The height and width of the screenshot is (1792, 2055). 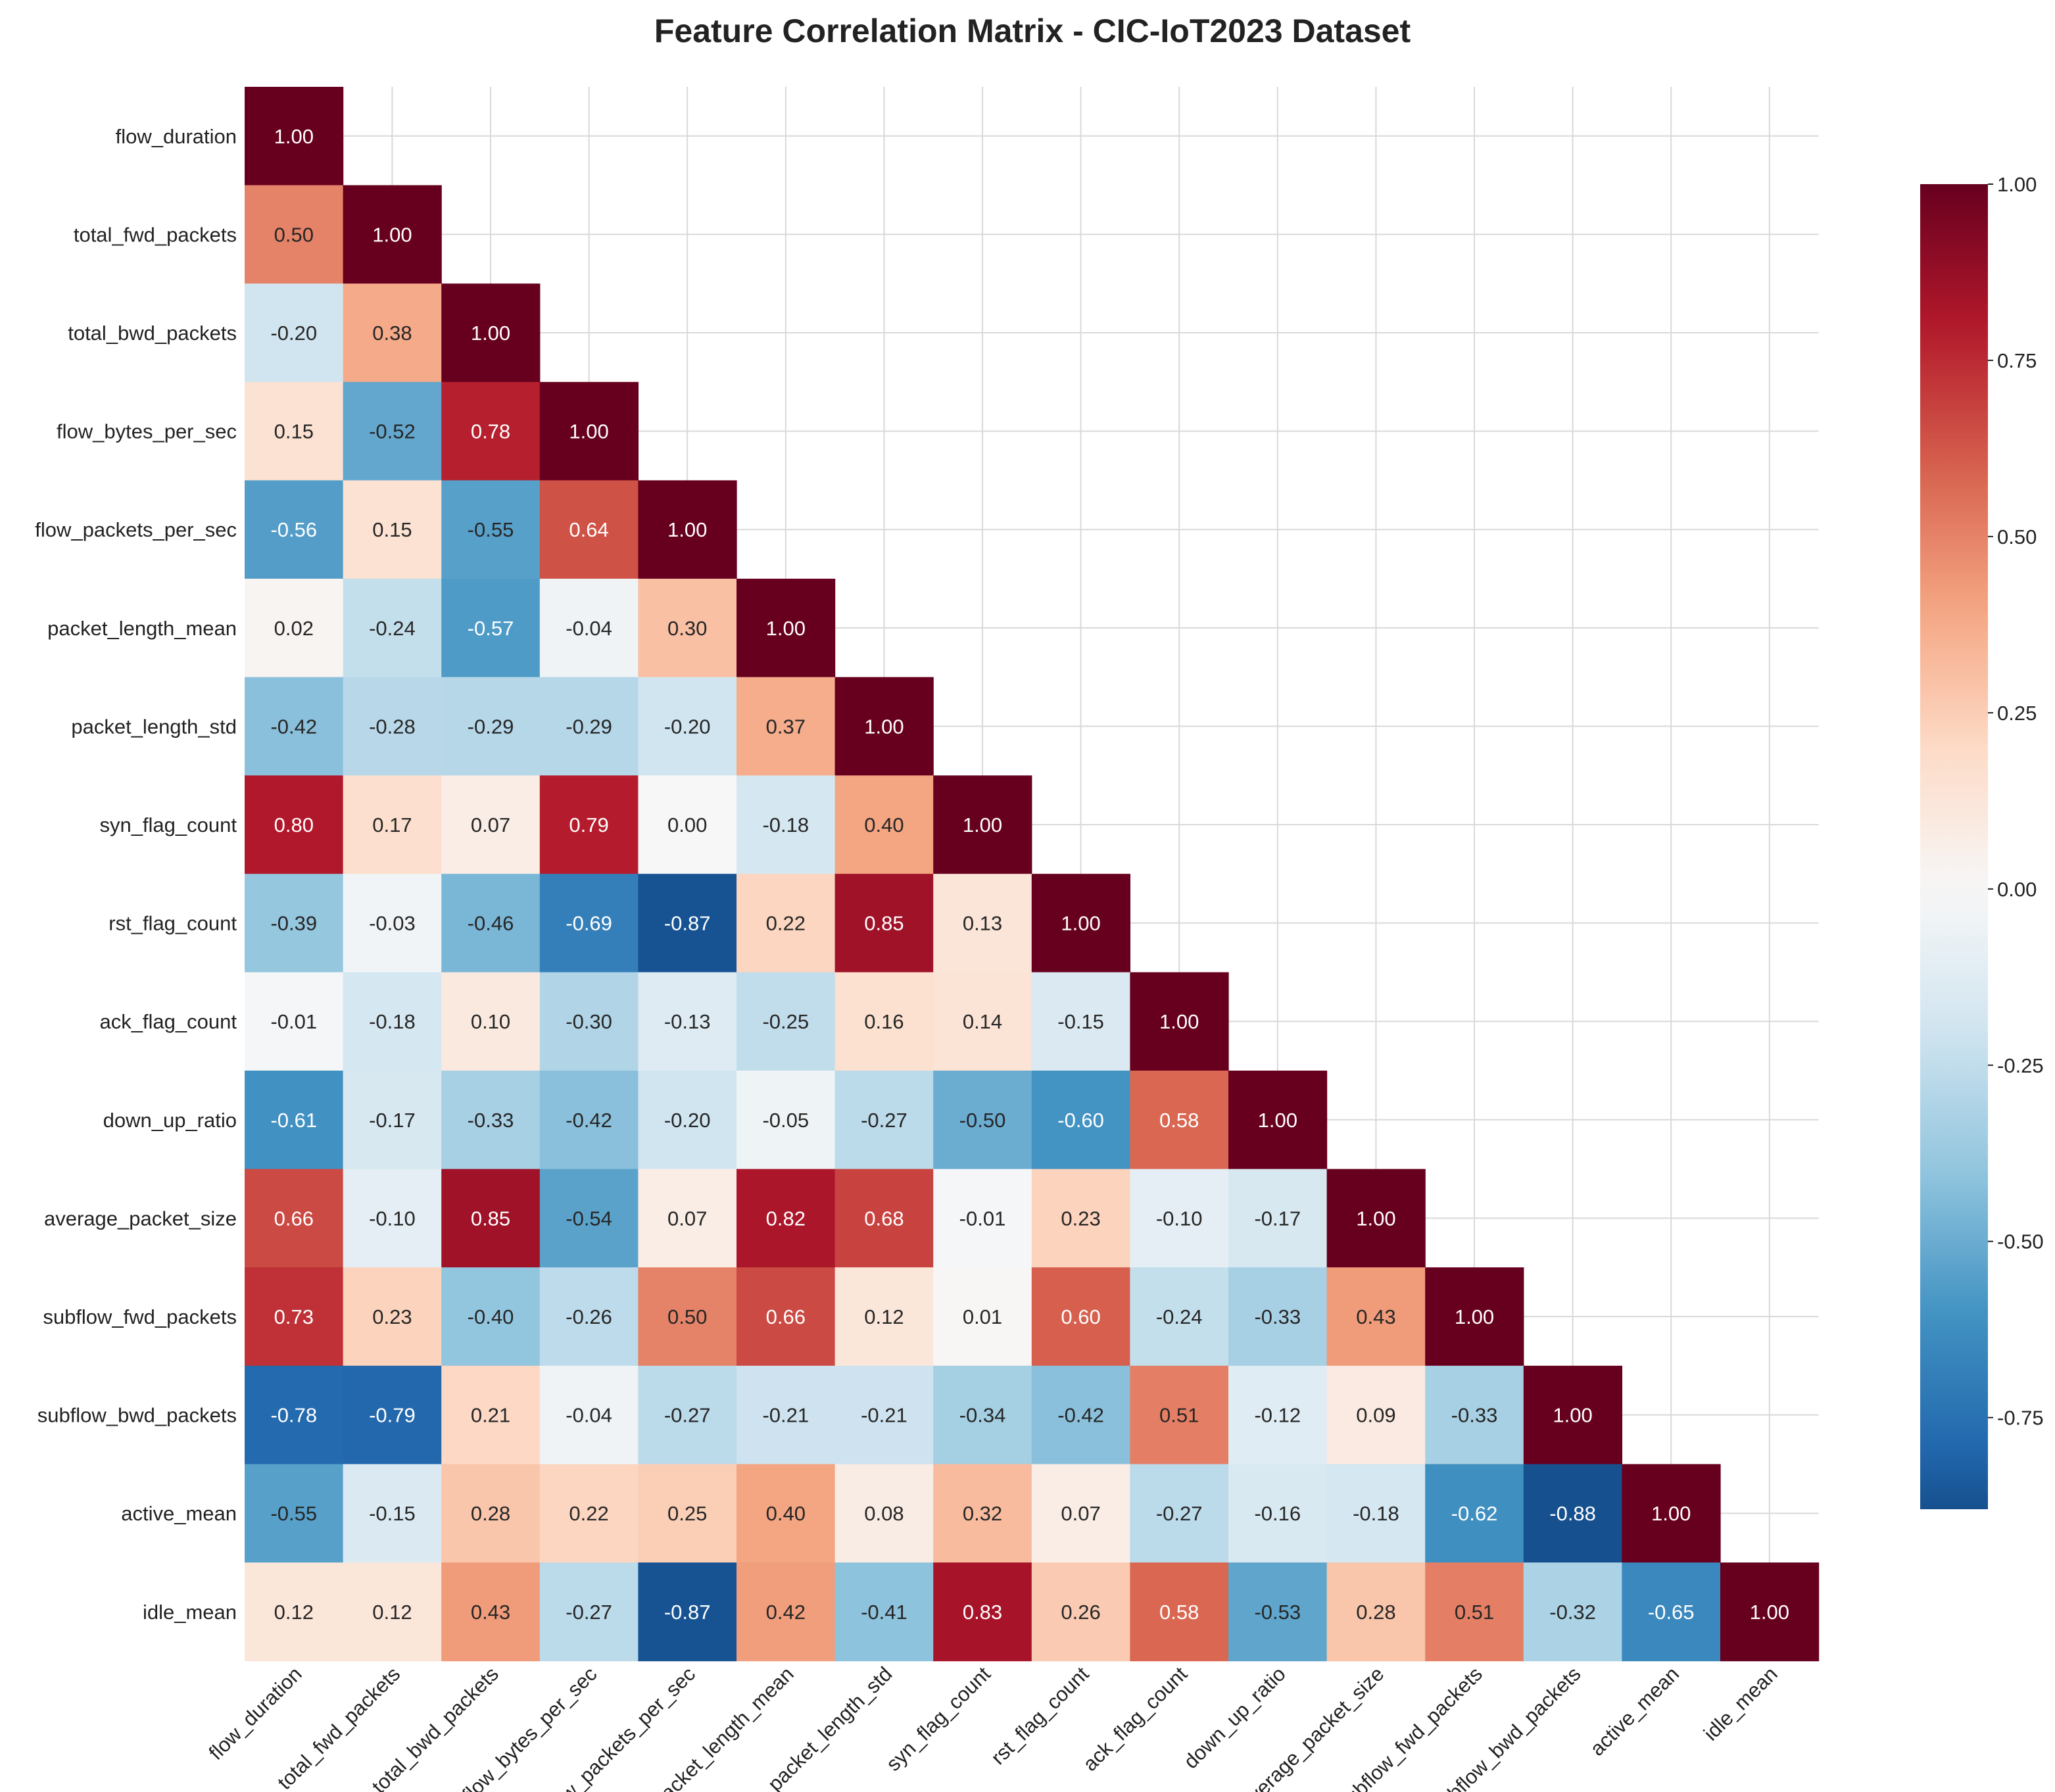 I want to click on cell-value-label: 0.68, so click(x=884, y=1218).